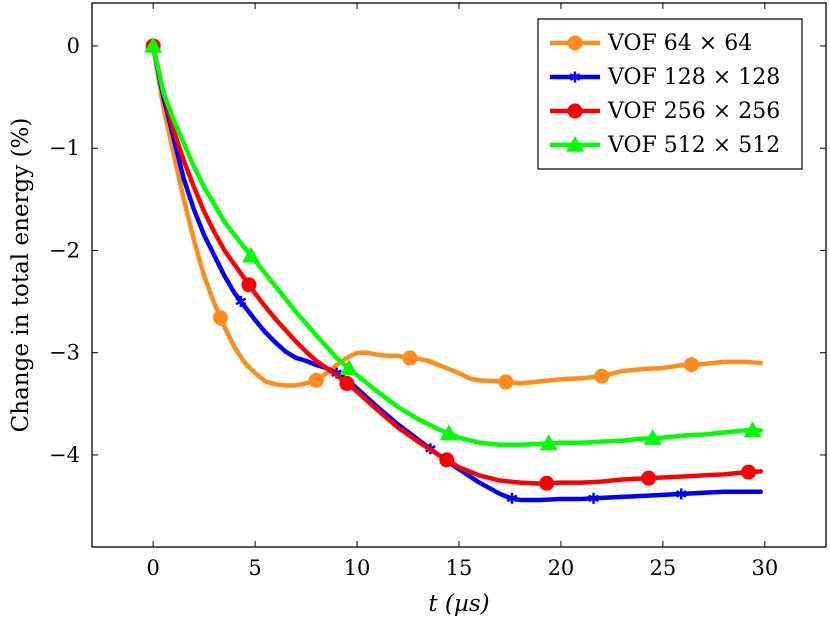 The width and height of the screenshot is (830, 622). What do you see at coordinates (64, 455) in the screenshot?
I see `y-tick-label: −4` at bounding box center [64, 455].